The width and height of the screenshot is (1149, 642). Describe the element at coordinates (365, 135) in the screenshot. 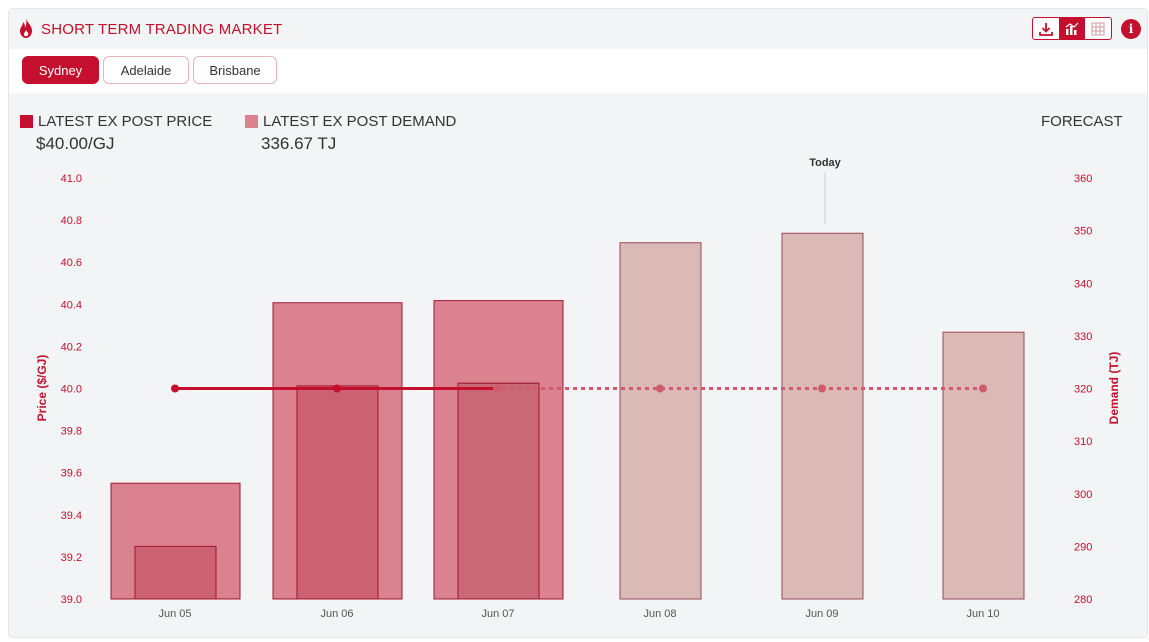

I see `legend-demand: LATEST EX POST DEMAND 336.67 TJ` at that location.